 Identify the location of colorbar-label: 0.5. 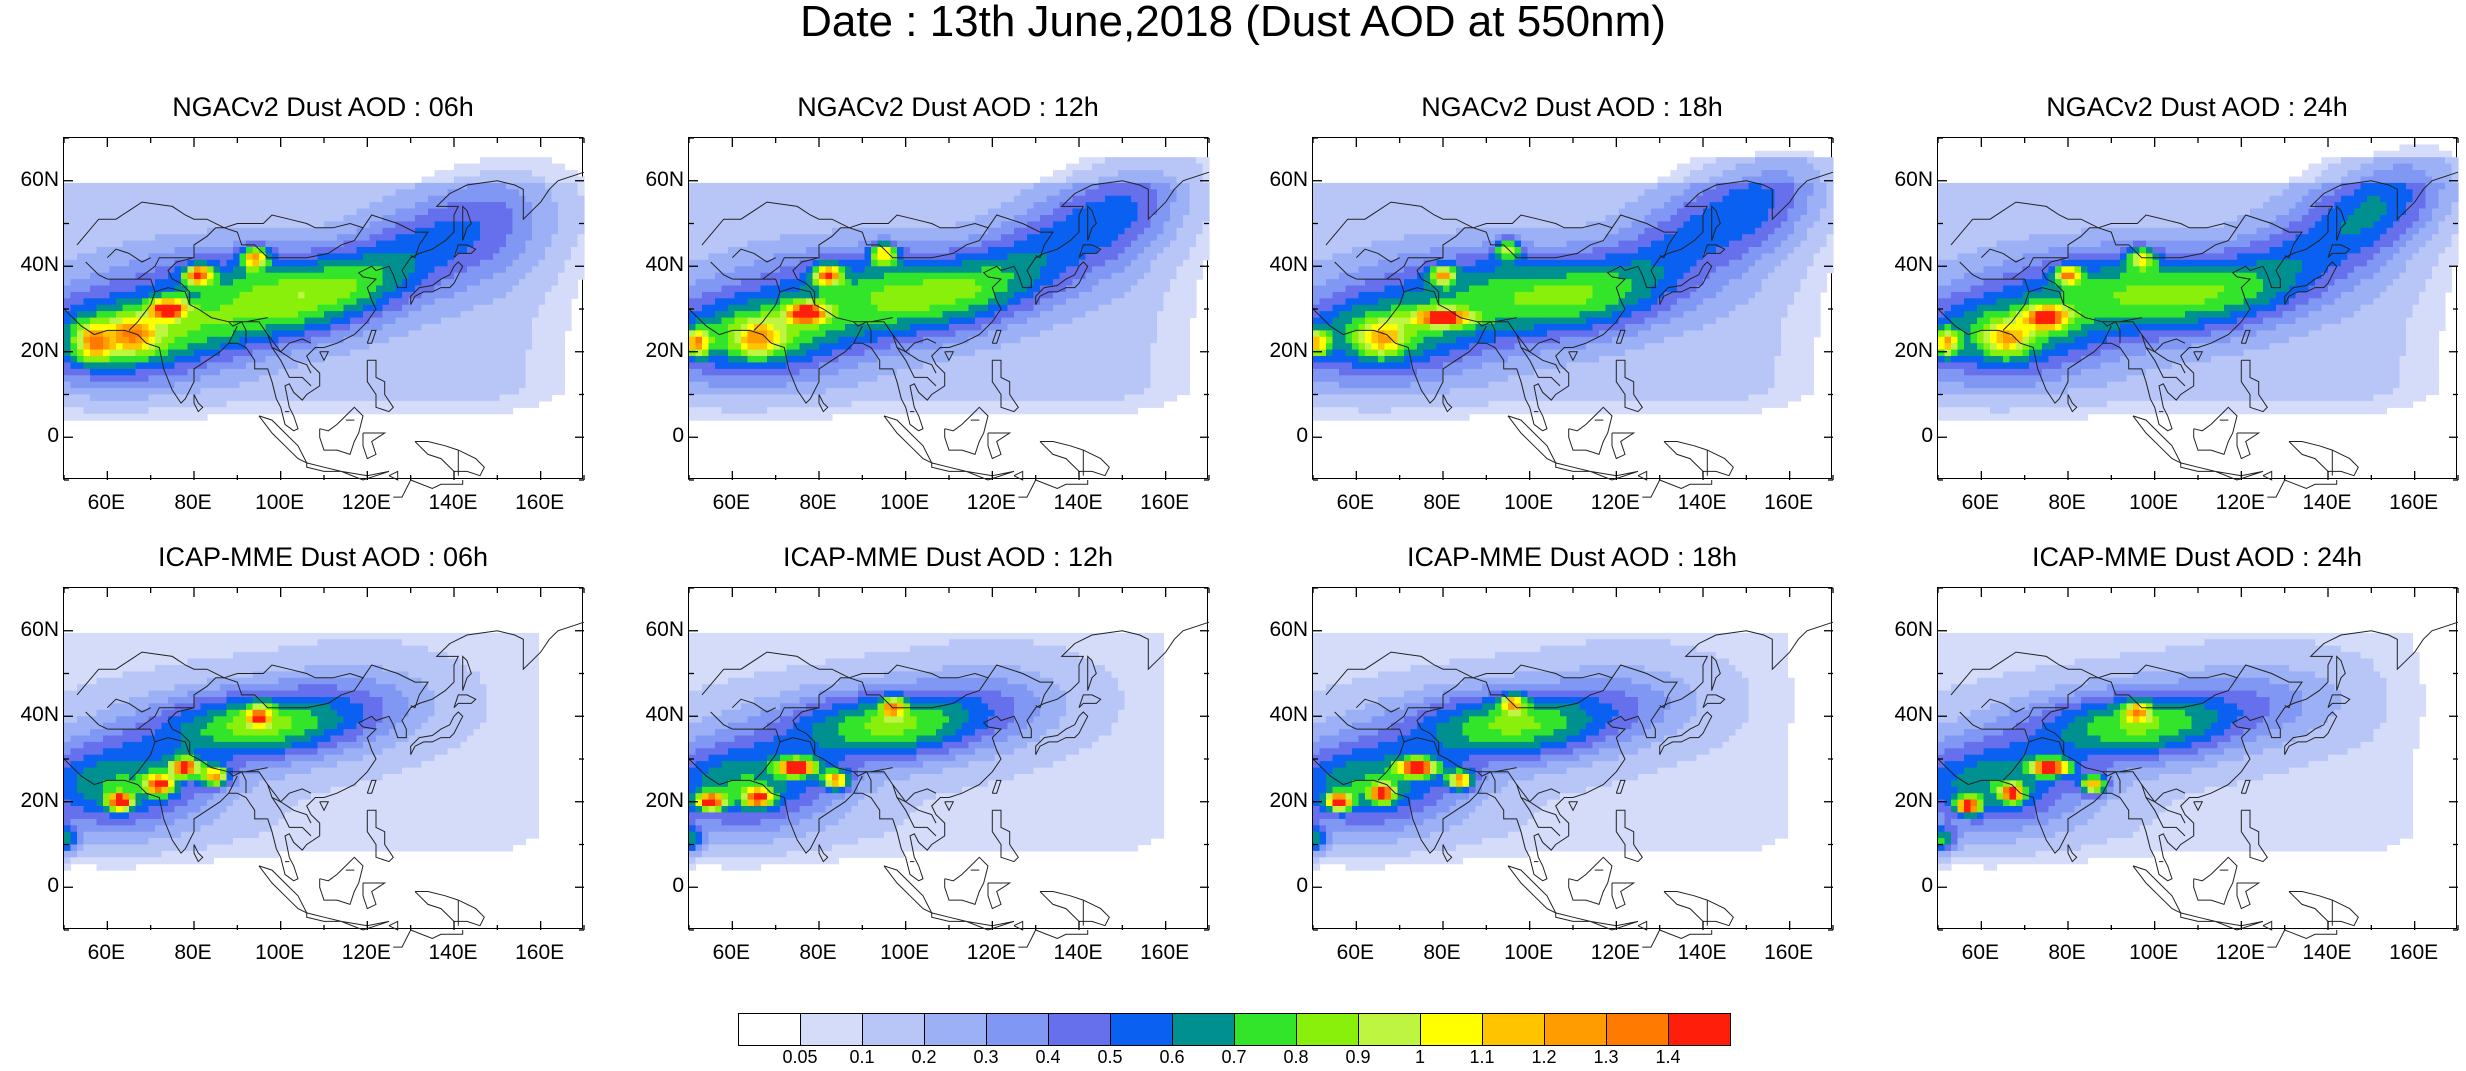
(1110, 1057).